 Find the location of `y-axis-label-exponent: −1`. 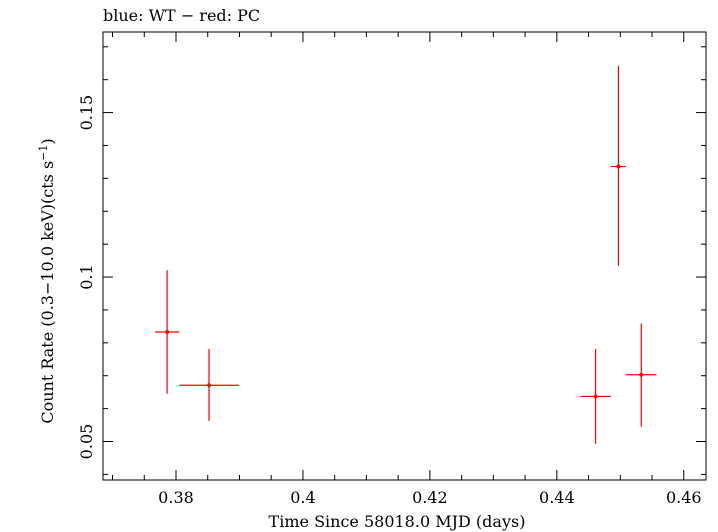

y-axis-label-exponent: −1 is located at coordinates (43, 153).